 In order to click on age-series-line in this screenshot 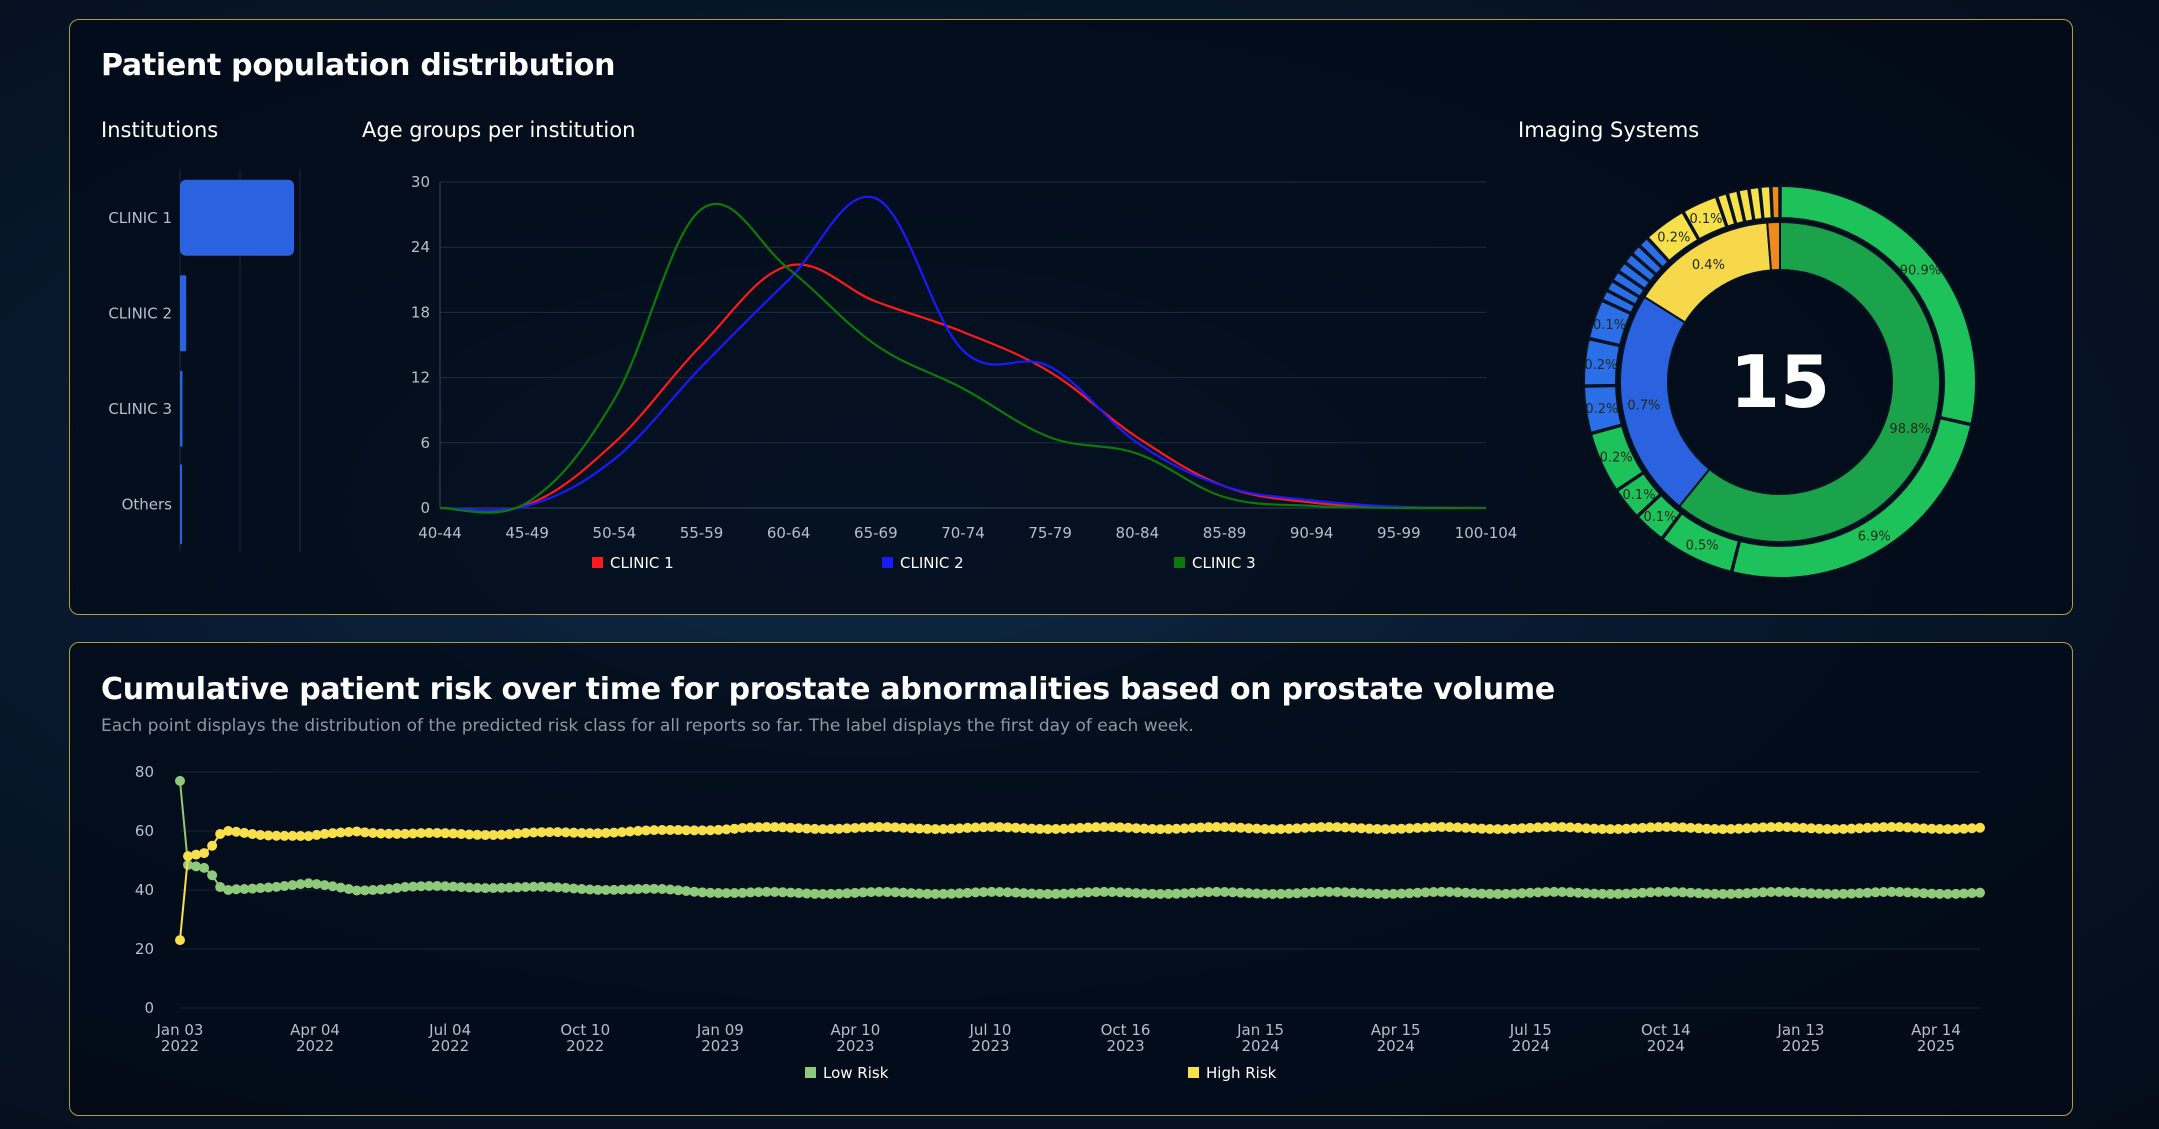, I will do `click(963, 358)`.